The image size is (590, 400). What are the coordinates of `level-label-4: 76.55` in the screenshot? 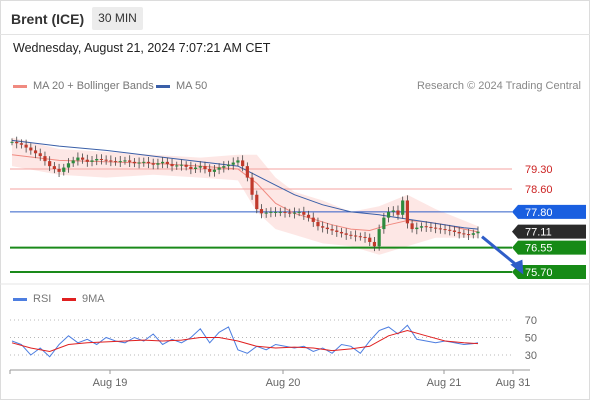 It's located at (539, 249).